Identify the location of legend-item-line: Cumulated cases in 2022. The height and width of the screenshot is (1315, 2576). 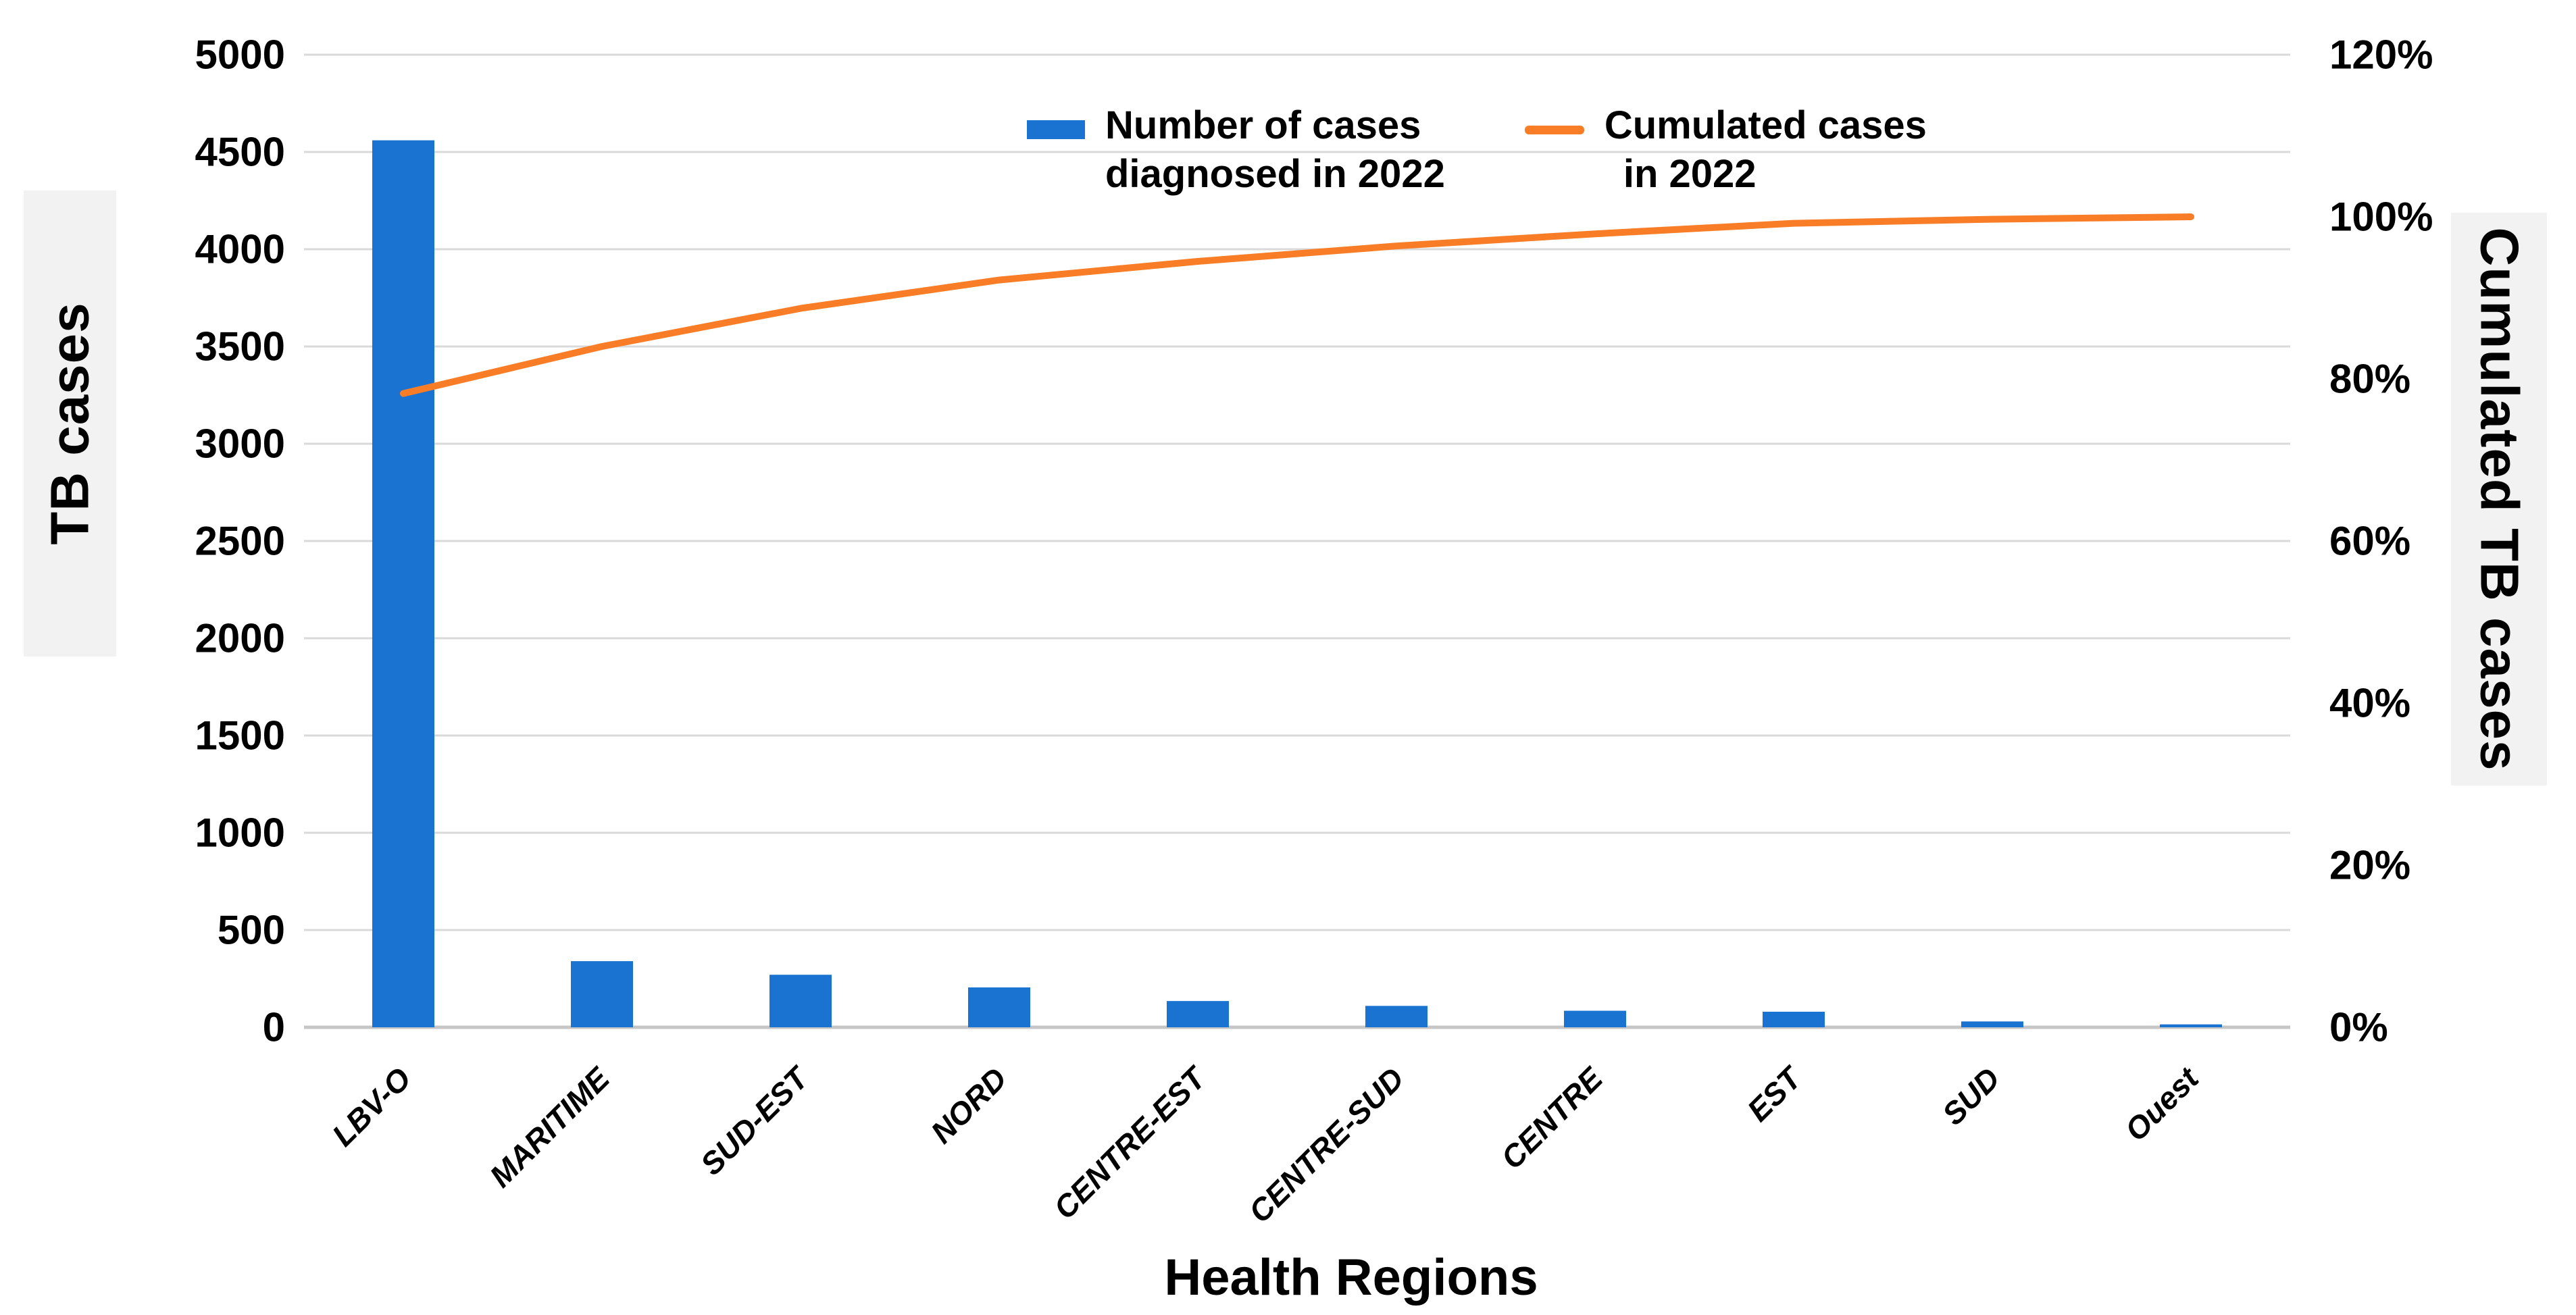
(1725, 150).